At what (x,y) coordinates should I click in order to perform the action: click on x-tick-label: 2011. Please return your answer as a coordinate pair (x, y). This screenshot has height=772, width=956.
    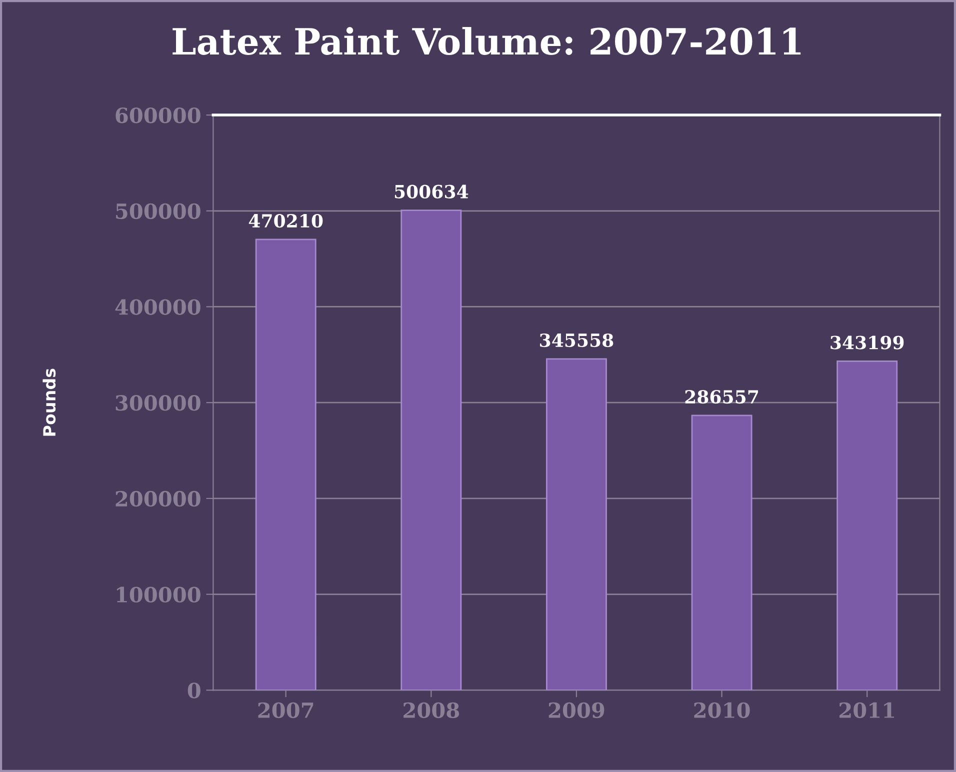
    Looking at the image, I should click on (866, 710).